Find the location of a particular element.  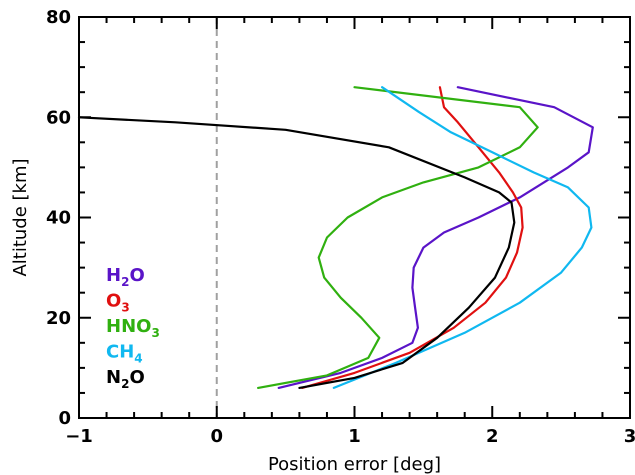

y-axis-label: Altitude [km] is located at coordinates (20, 217).